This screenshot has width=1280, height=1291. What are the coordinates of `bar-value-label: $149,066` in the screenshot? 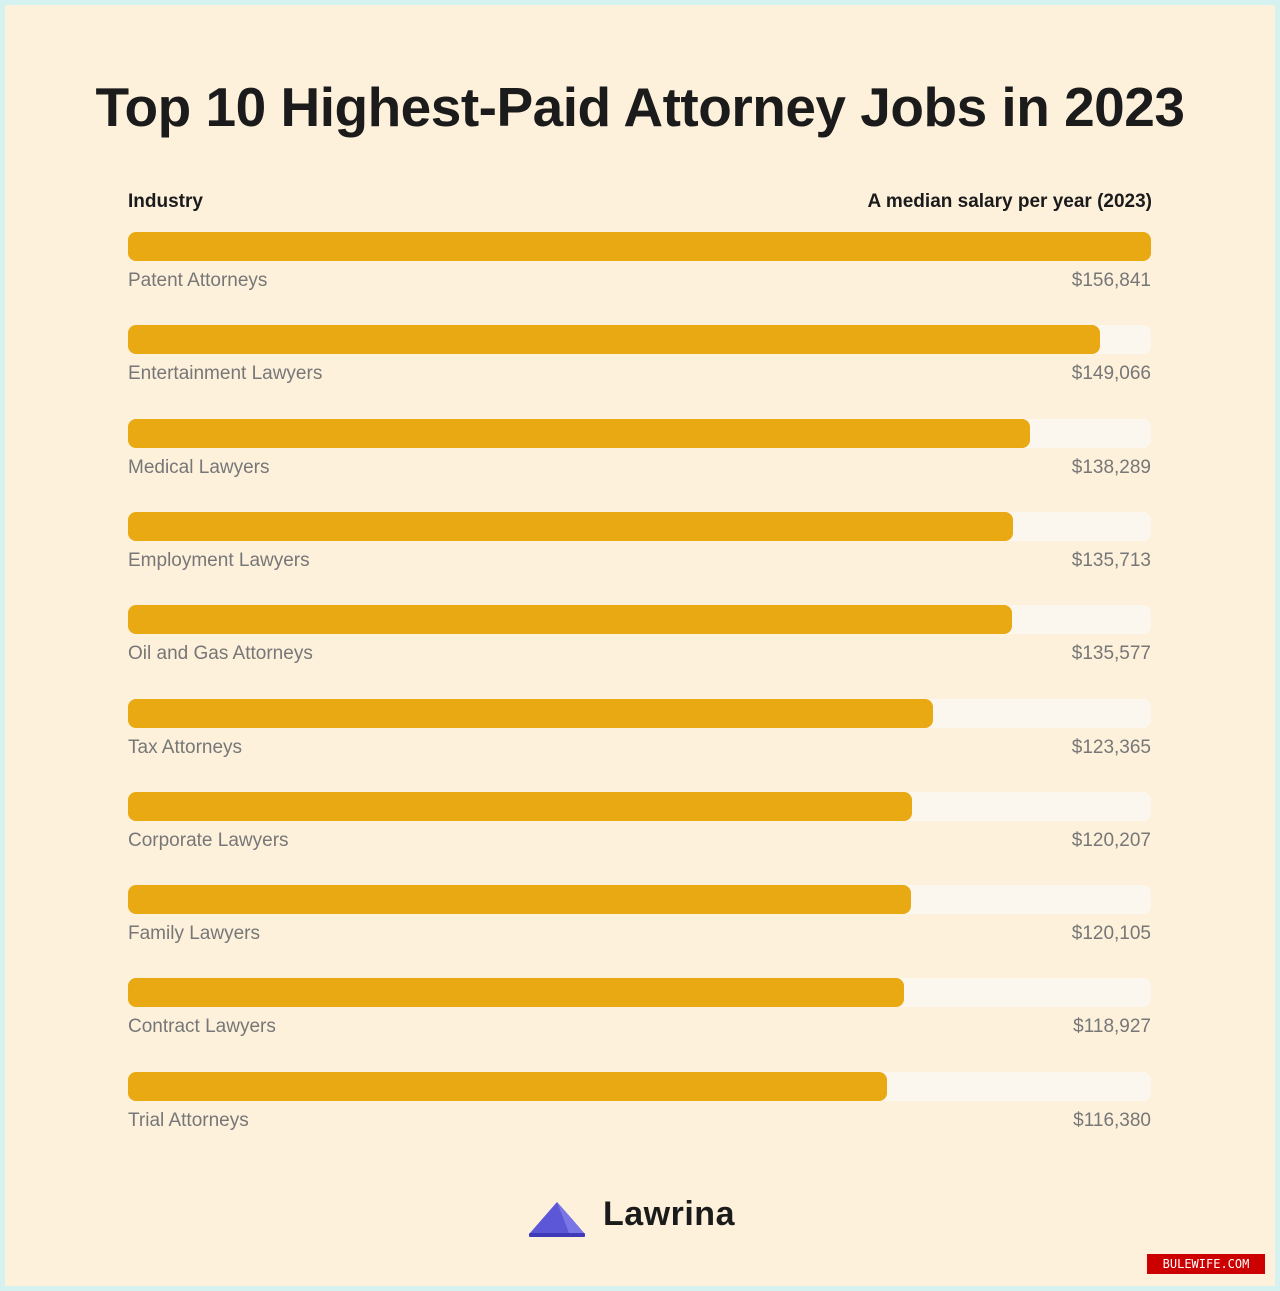 It's located at (1111, 374).